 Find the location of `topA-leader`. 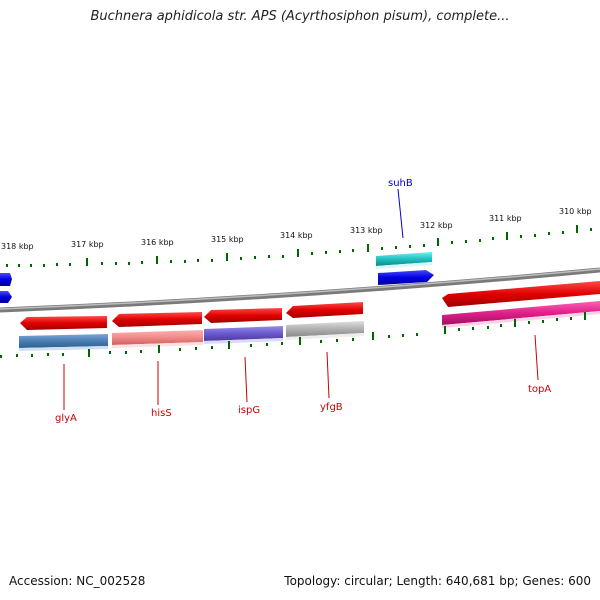

topA-leader is located at coordinates (536, 357).